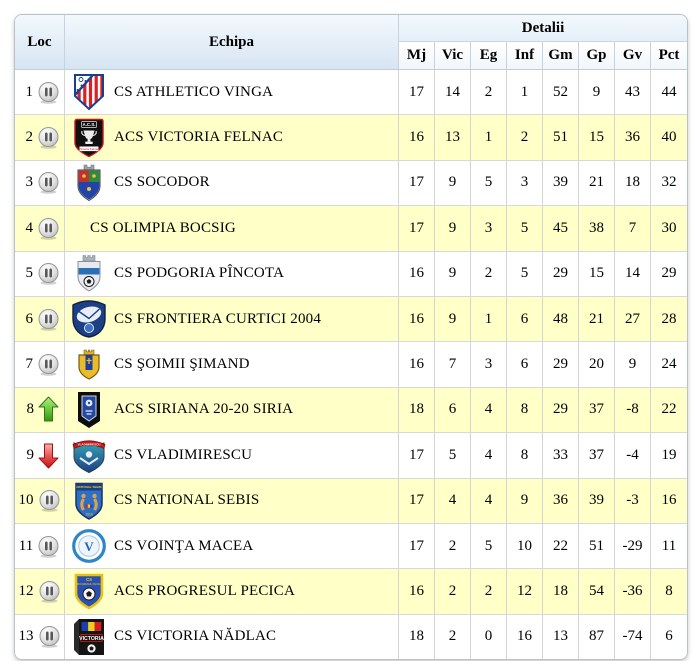 This screenshot has height=661, width=700. Describe the element at coordinates (89, 124) in the screenshot. I see `svg-text: A.C.S.` at that location.